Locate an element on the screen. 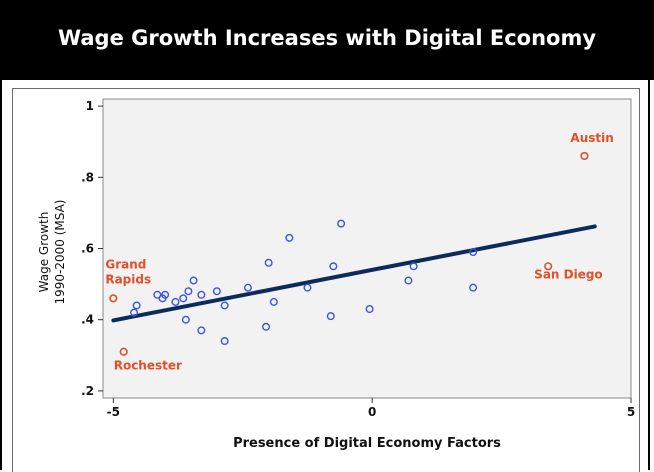  y-tick-label: .6 is located at coordinates (87, 249).